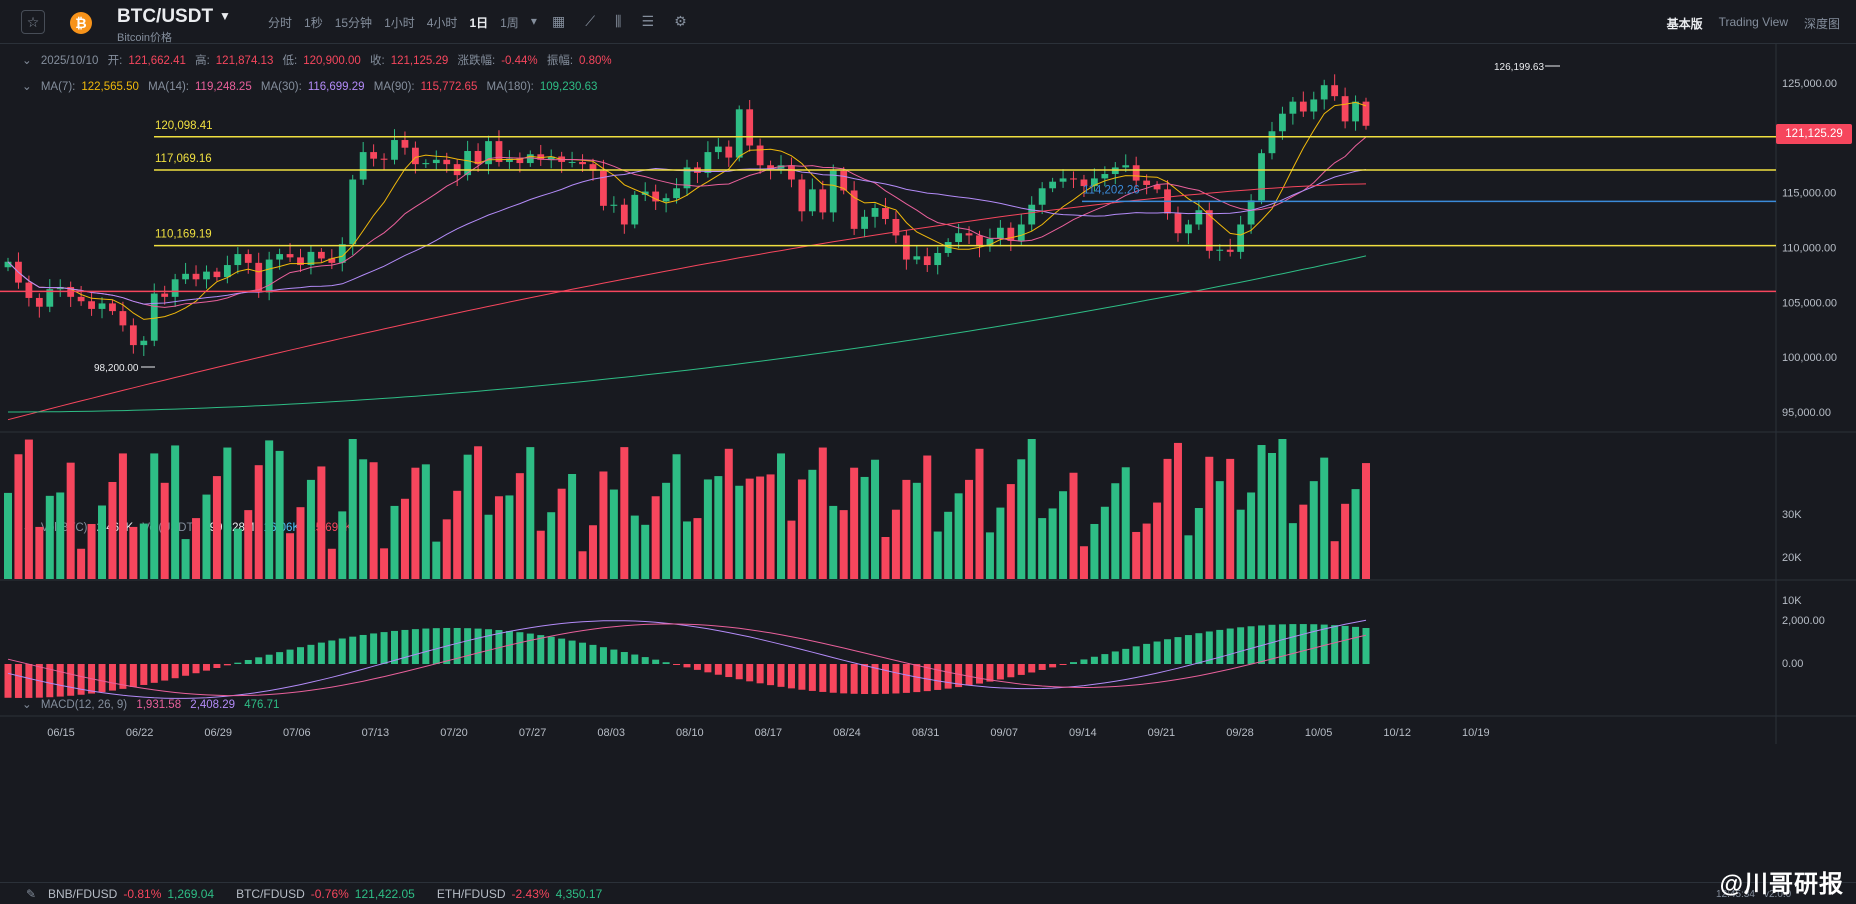 The width and height of the screenshot is (1856, 904). What do you see at coordinates (1809, 194) in the screenshot?
I see `price-axis-tick: 115,000.00` at bounding box center [1809, 194].